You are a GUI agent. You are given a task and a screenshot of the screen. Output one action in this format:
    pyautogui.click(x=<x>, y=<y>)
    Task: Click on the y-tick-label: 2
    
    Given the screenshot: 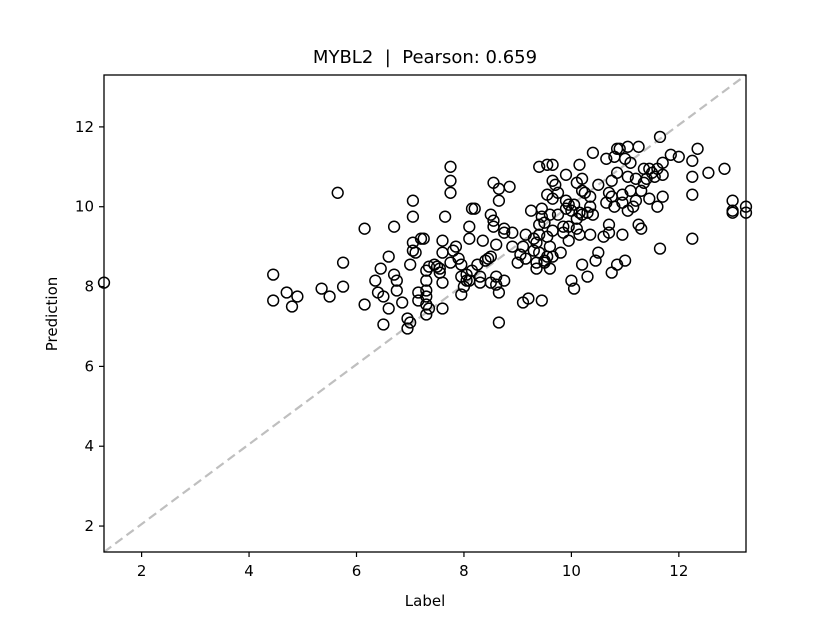 What is the action you would take?
    pyautogui.click(x=89, y=526)
    